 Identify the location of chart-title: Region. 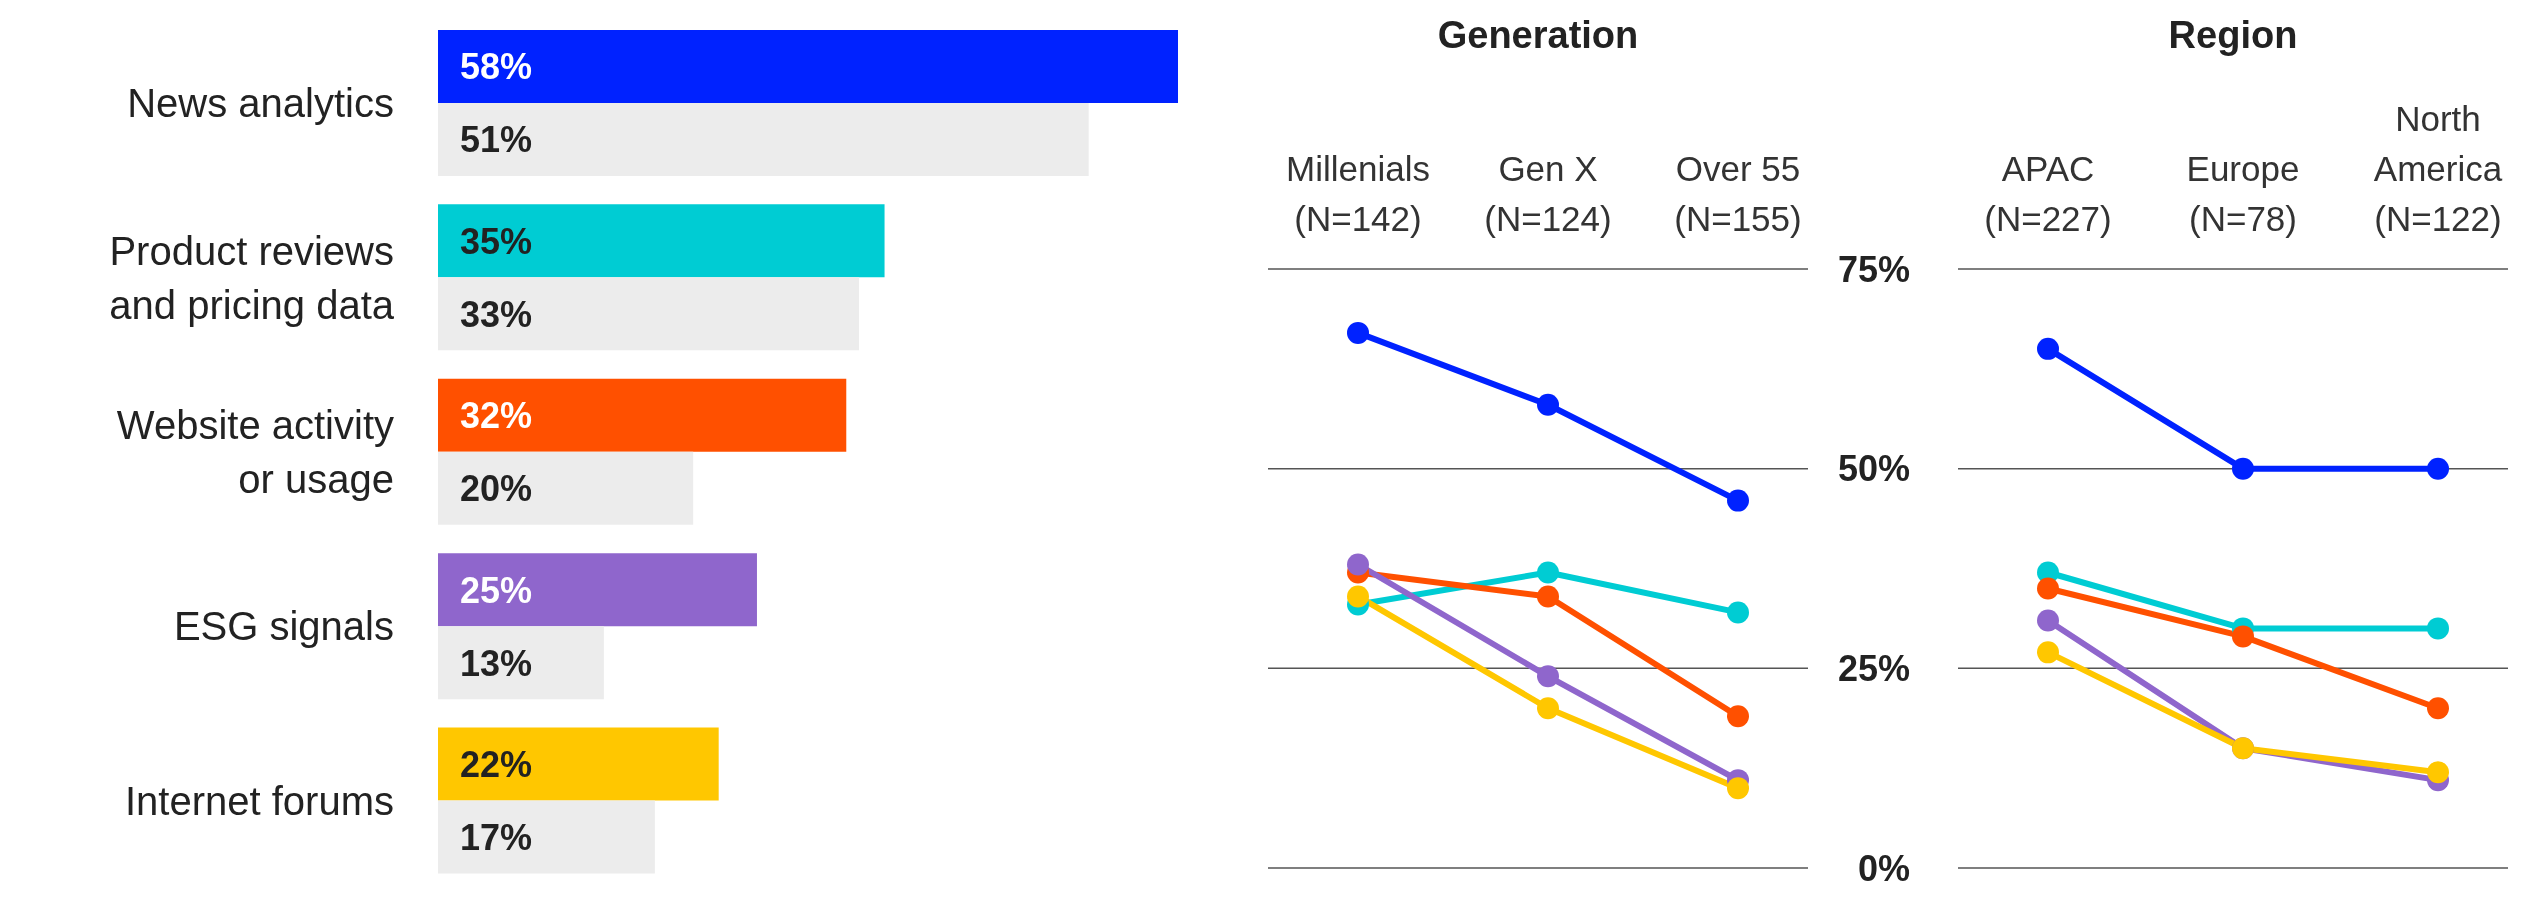
(2233, 35).